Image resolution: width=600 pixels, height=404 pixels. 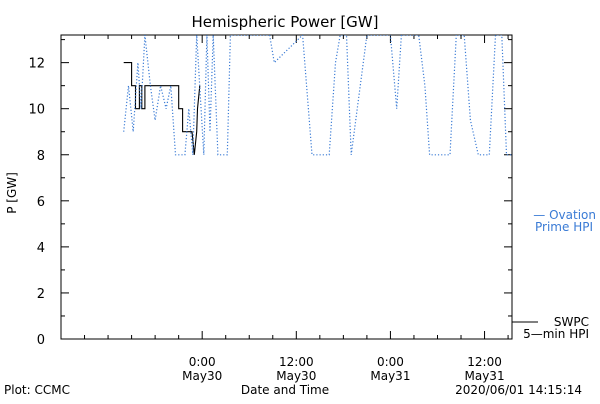 What do you see at coordinates (36, 64) in the screenshot?
I see `y-tick-label: 12` at bounding box center [36, 64].